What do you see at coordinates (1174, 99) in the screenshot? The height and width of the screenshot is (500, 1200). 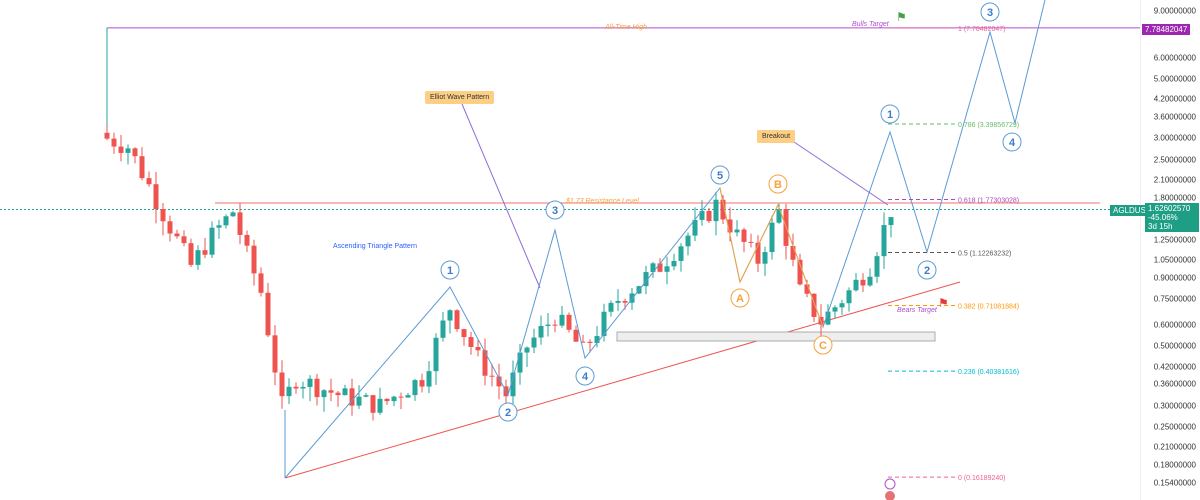 I see `y-tick-label: 4.20000000` at bounding box center [1174, 99].